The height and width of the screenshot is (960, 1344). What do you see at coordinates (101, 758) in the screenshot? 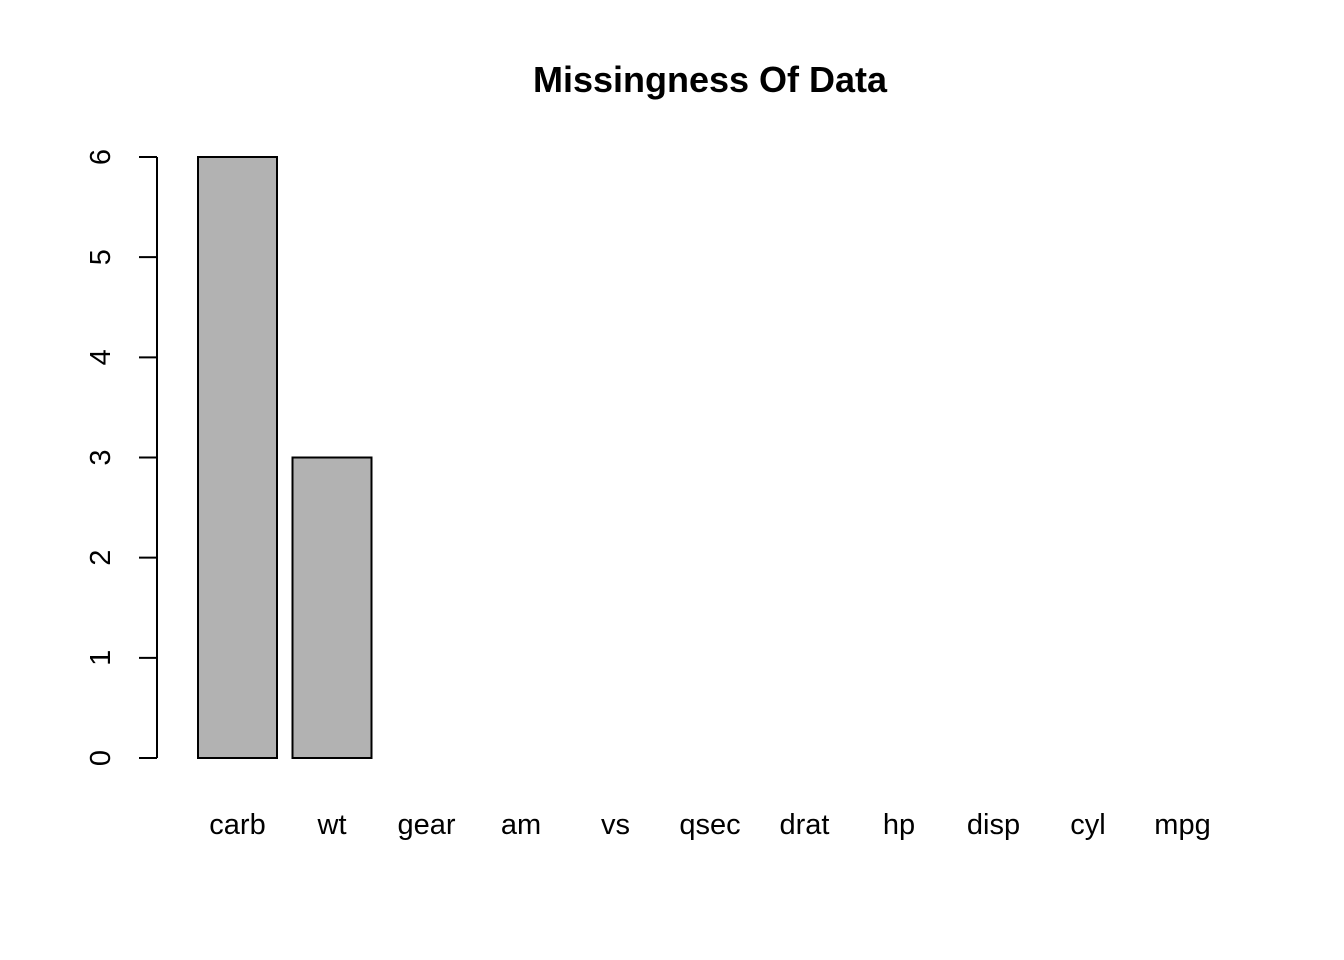
I see `y-tick-label: 0` at bounding box center [101, 758].